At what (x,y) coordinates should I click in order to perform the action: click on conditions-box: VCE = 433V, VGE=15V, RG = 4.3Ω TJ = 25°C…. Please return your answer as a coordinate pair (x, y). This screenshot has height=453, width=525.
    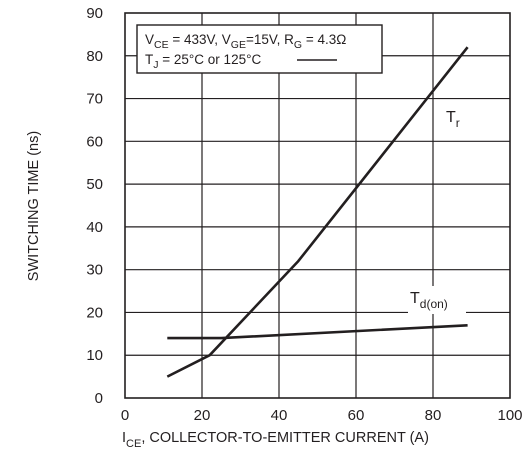
    Looking at the image, I should click on (259, 49).